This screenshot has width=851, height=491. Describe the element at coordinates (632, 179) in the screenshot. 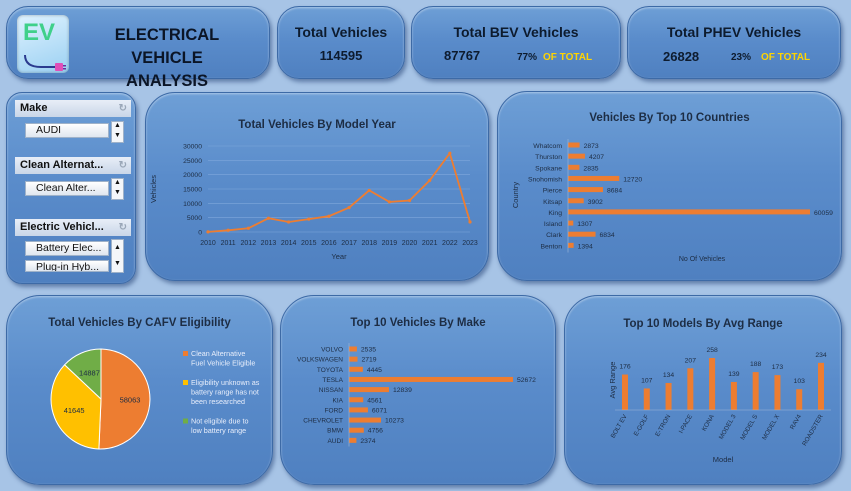

I see `data-label: 12720` at that location.